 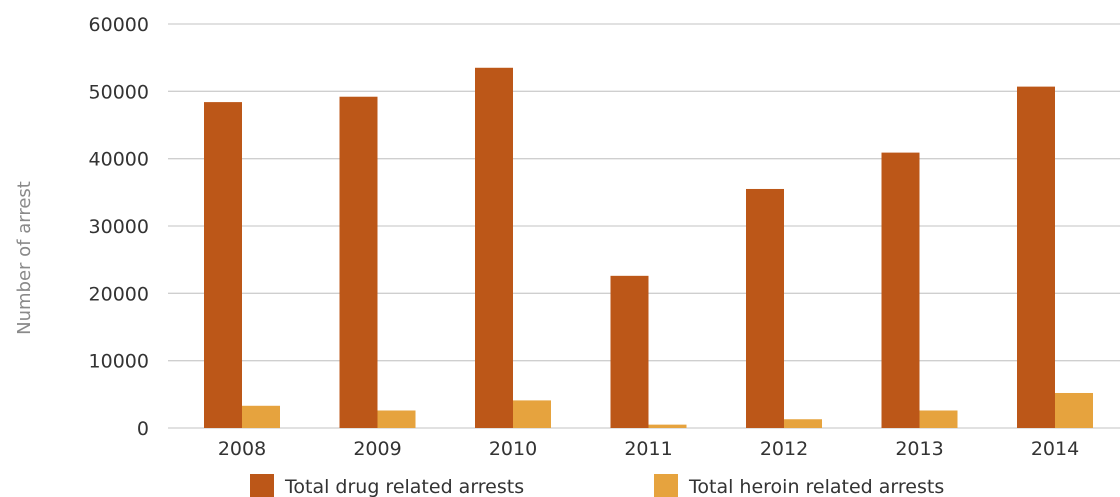 What do you see at coordinates (119, 294) in the screenshot?
I see `y-tick-label: 20000` at bounding box center [119, 294].